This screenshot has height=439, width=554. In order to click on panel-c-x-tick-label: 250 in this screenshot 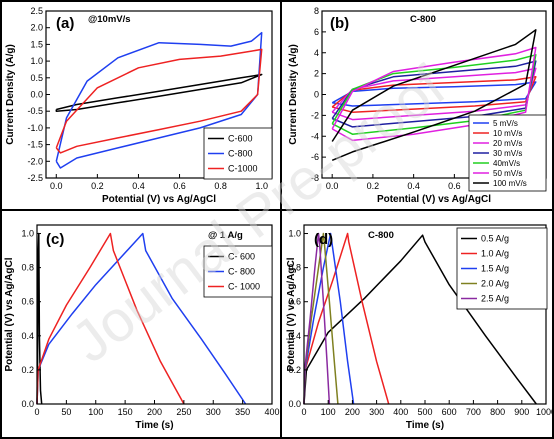, I will do `click(183, 412)`.